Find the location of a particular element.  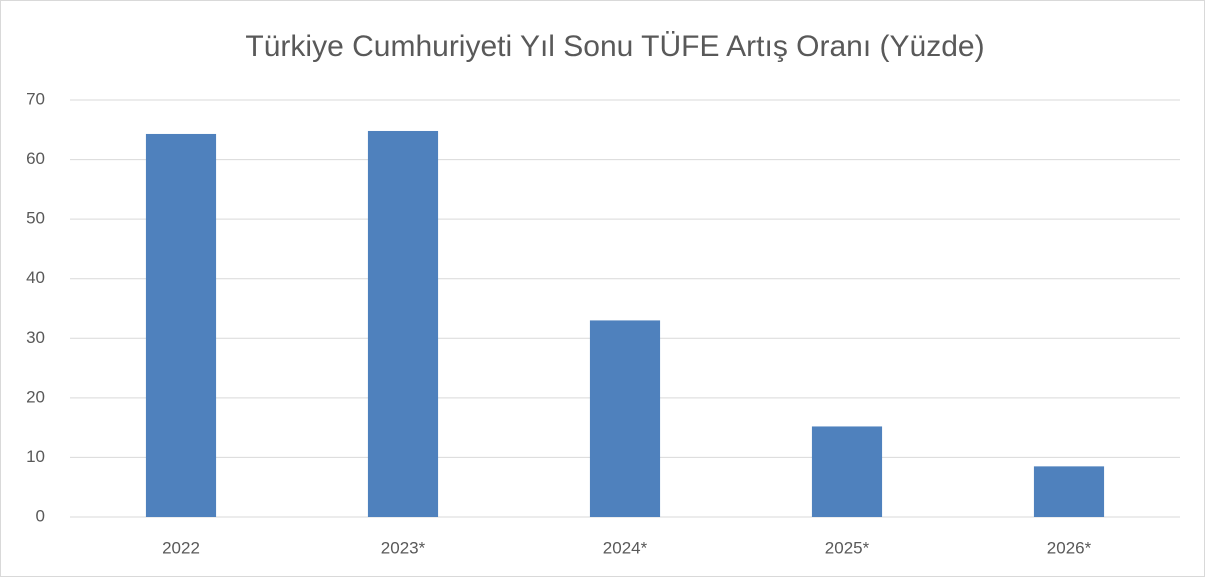

x-tick-label: 2025* is located at coordinates (847, 547).